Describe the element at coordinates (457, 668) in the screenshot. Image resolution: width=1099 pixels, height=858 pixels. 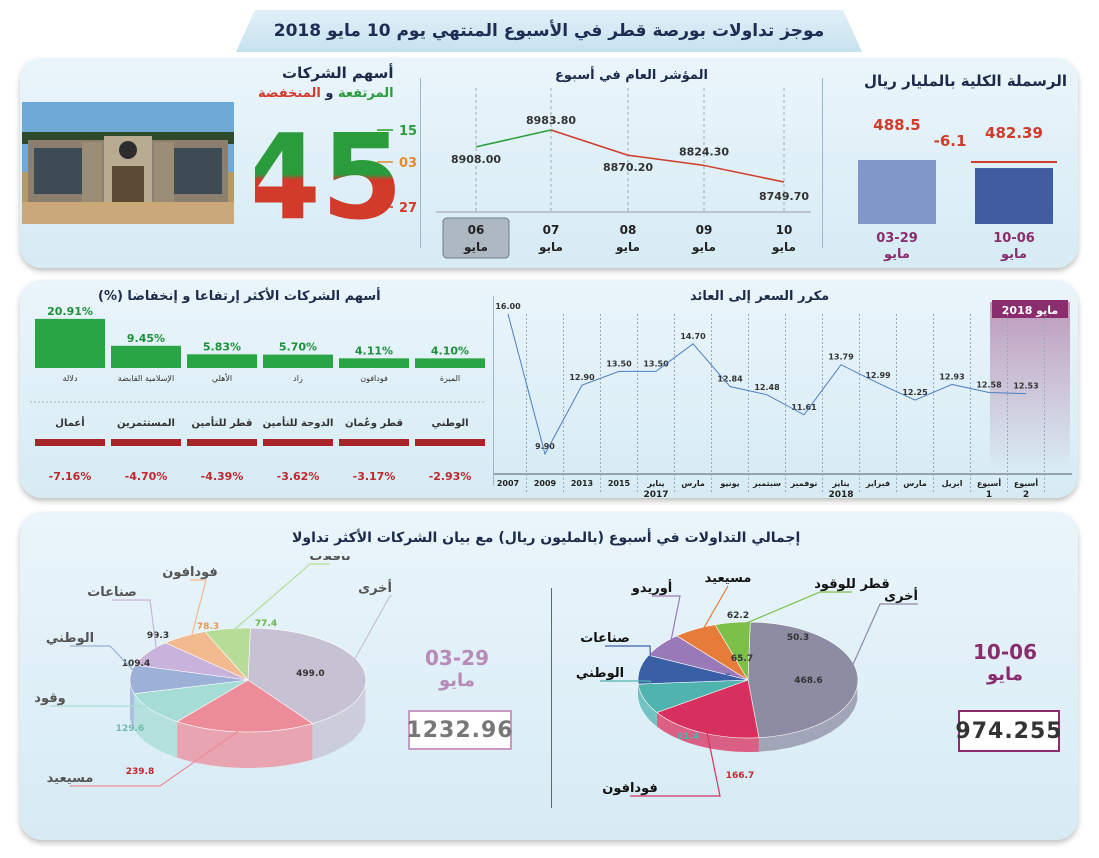
I see `week-label-previous: 03-29 مايو` at that location.